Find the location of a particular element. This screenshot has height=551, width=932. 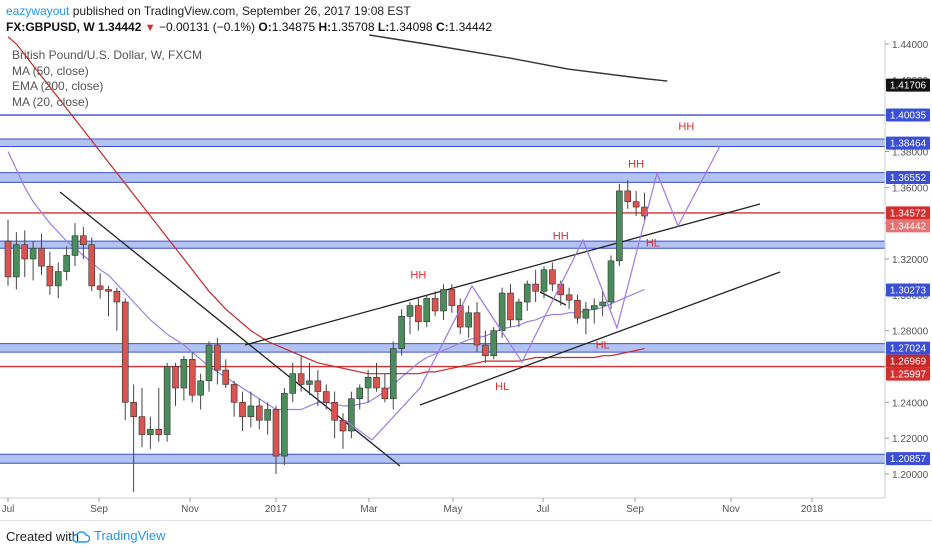

author-link: eazywayout is located at coordinates (38, 11).